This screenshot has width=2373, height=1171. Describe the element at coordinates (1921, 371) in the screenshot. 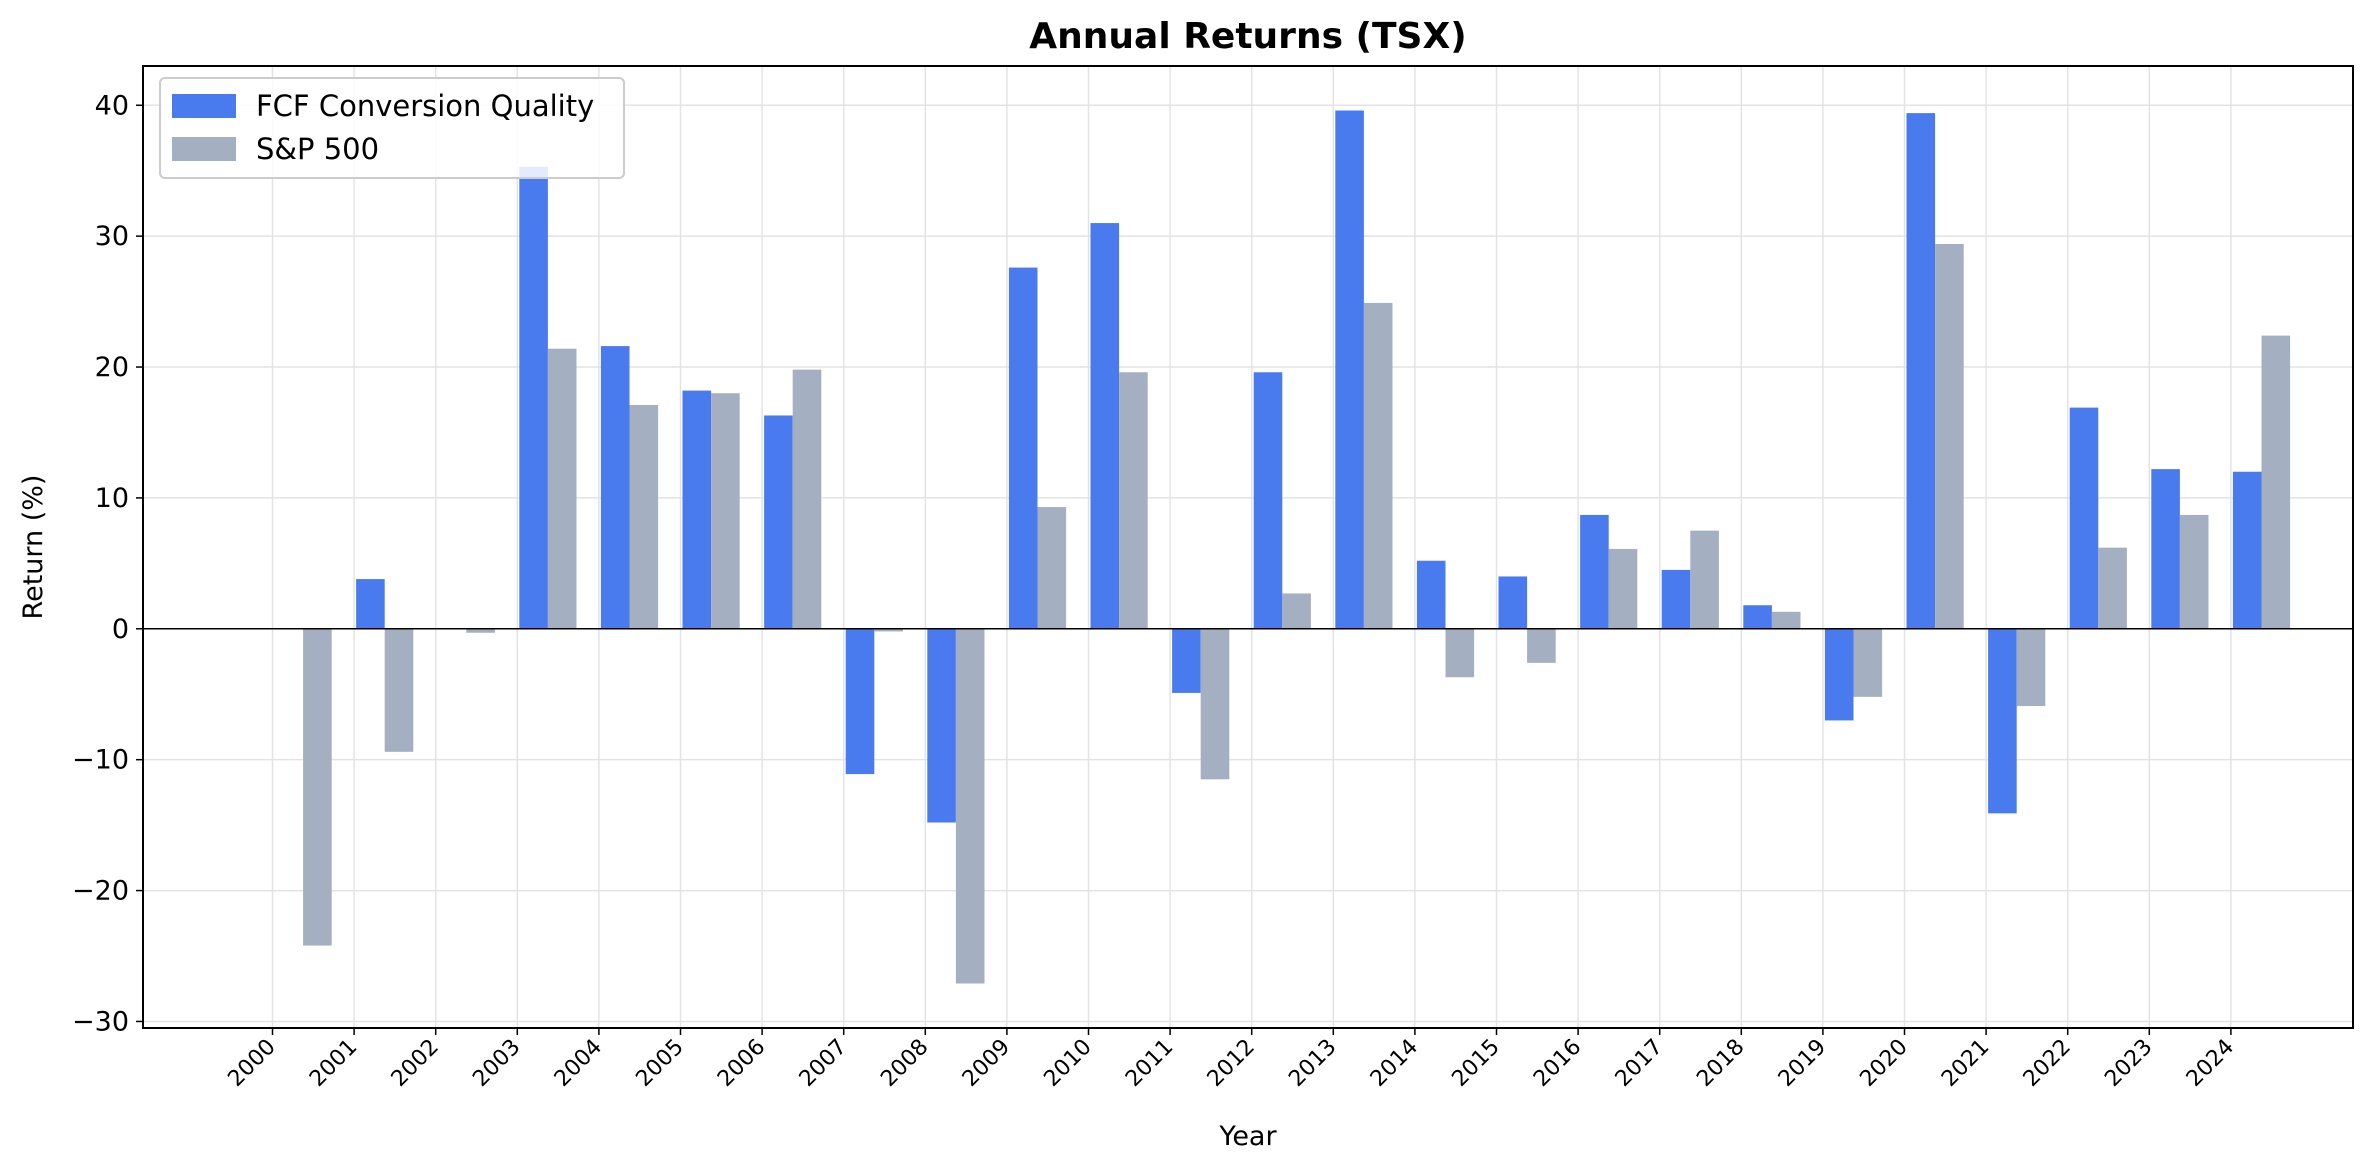

I see `bar-fcf-conversion-quality-2020` at that location.